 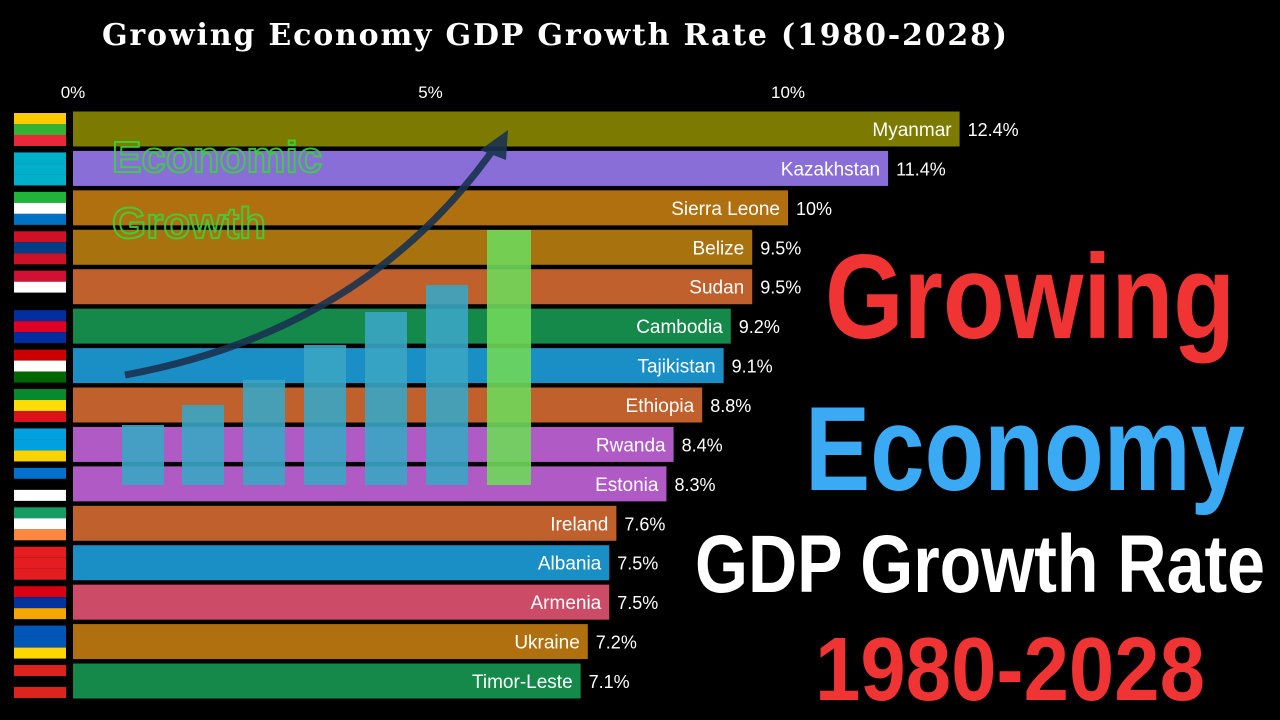 I want to click on value-label: 8.8%, so click(x=730, y=406).